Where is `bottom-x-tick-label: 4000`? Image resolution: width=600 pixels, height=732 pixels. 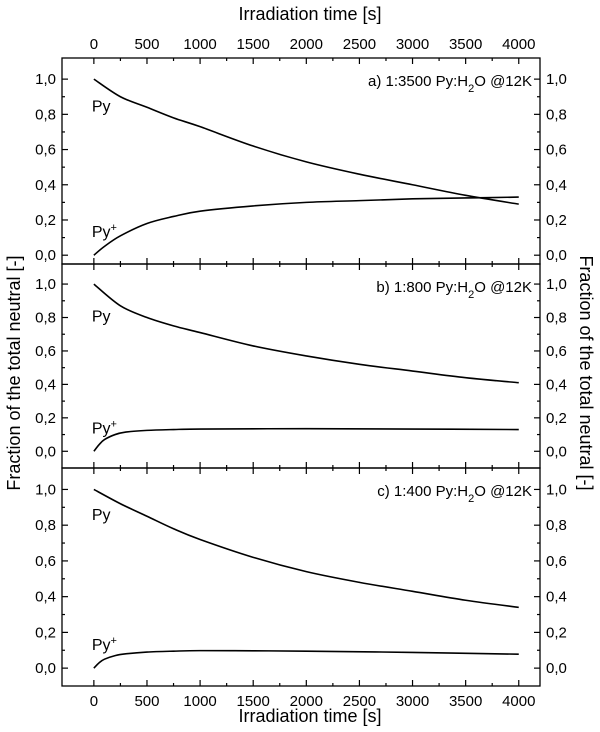 bottom-x-tick-label: 4000 is located at coordinates (518, 701).